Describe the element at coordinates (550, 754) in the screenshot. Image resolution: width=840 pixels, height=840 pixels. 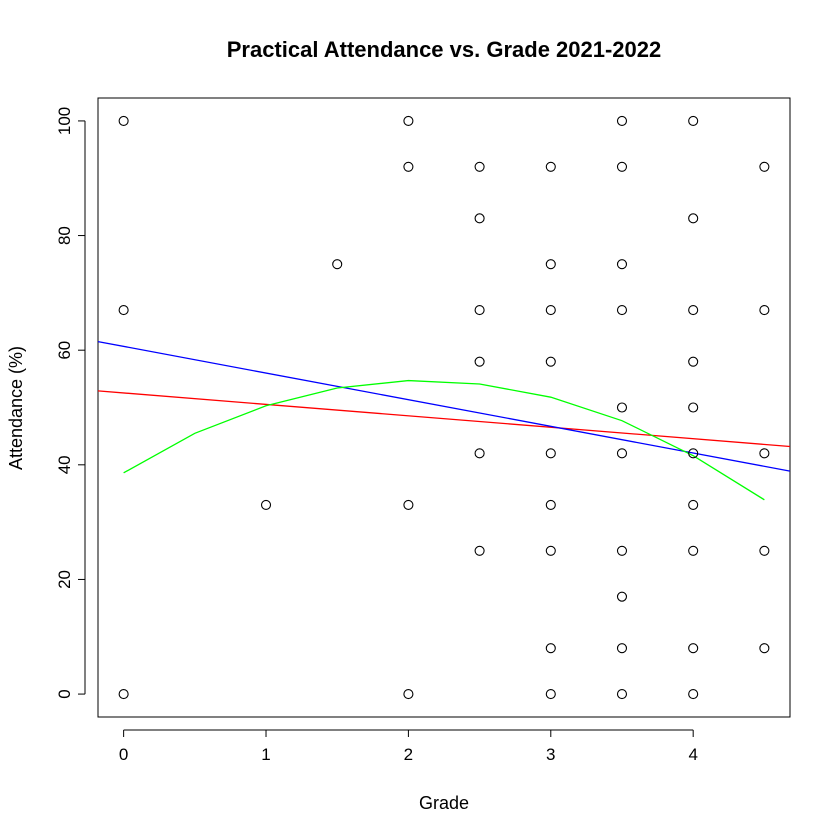
I see `x-tick-label: 3` at that location.